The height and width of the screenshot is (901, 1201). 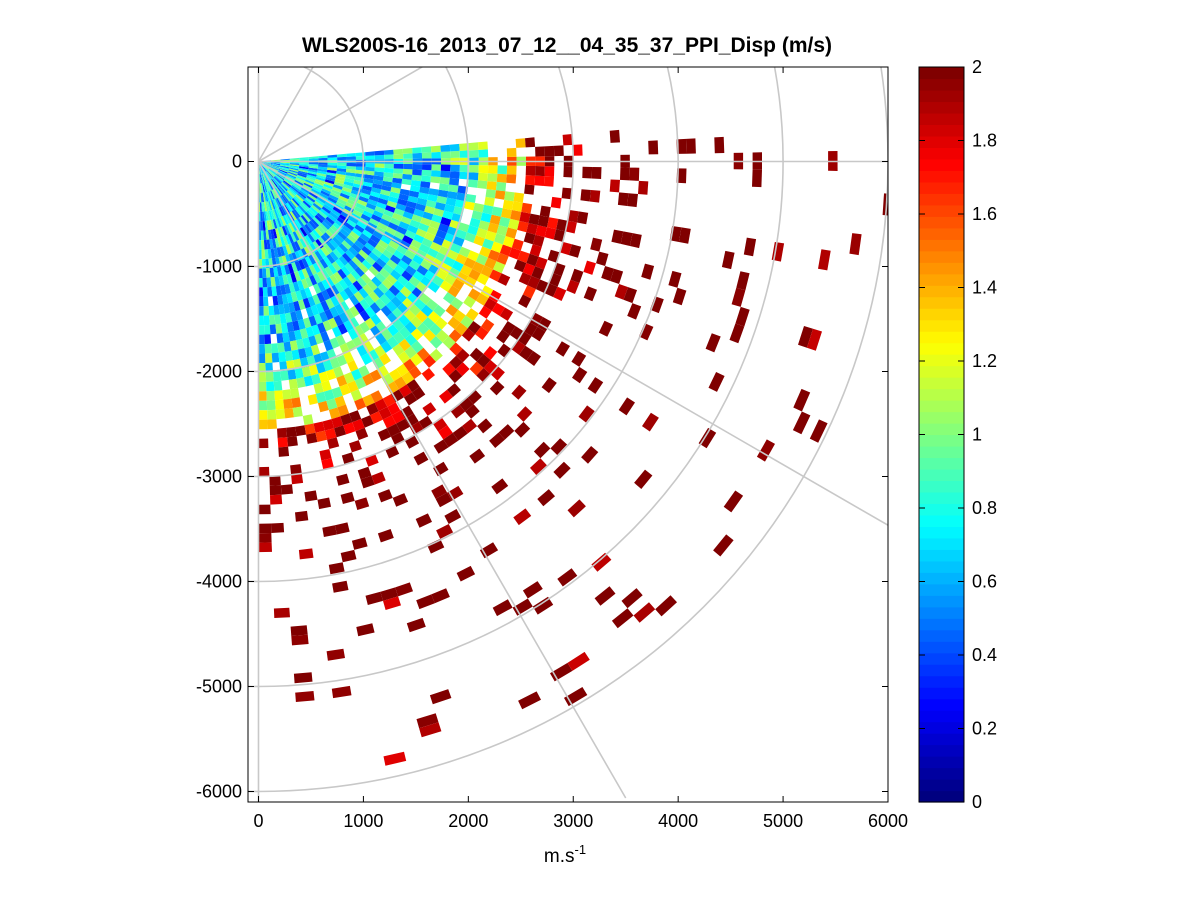 I want to click on colorbar-tick-label: 0.2, so click(x=984, y=729).